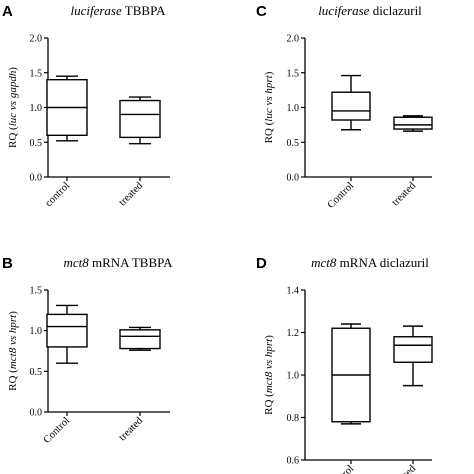 This screenshot has height=474, width=474. I want to click on panel-title: luciferase TBBPA, so click(119, 10).